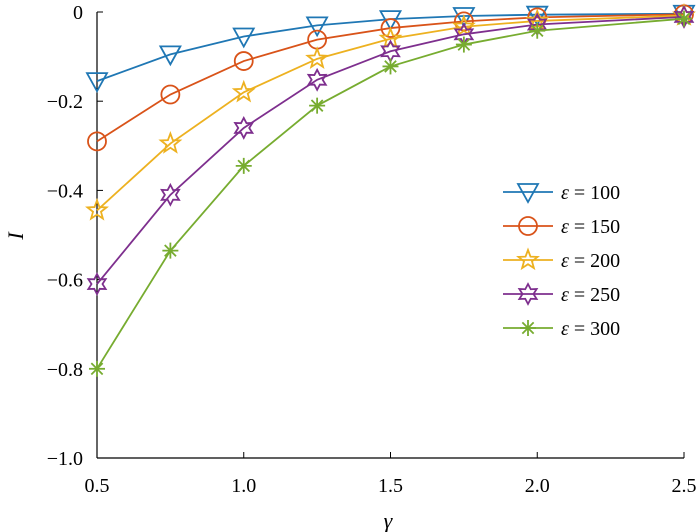  What do you see at coordinates (243, 486) in the screenshot?
I see `x-tick-label: 1.0` at bounding box center [243, 486].